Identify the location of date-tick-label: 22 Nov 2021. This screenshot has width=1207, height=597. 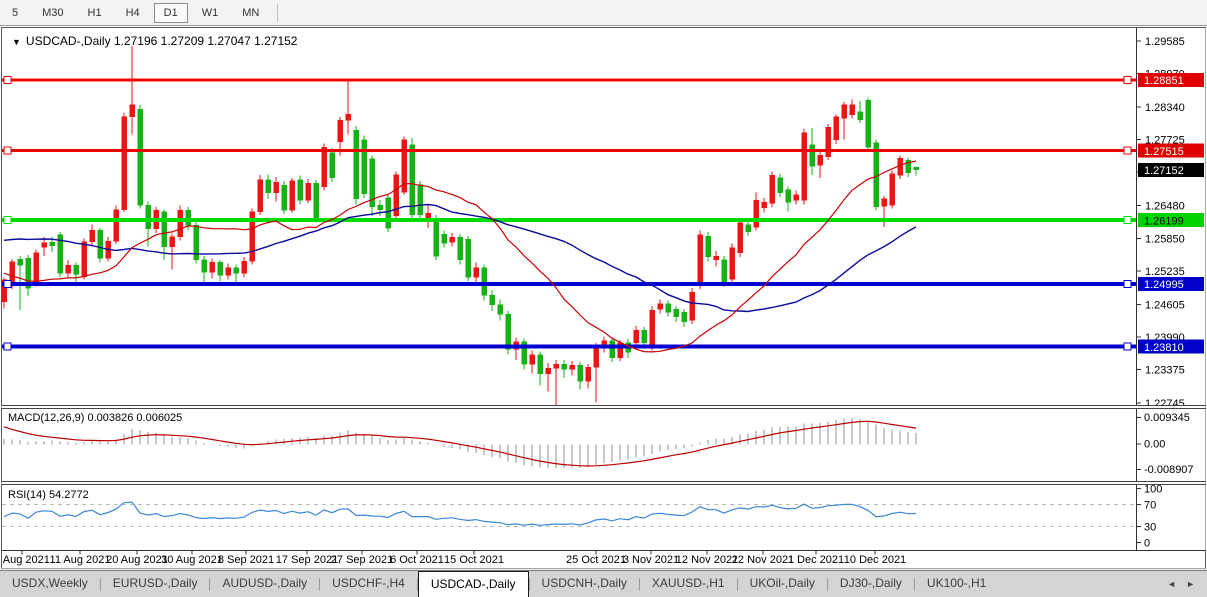
(763, 560).